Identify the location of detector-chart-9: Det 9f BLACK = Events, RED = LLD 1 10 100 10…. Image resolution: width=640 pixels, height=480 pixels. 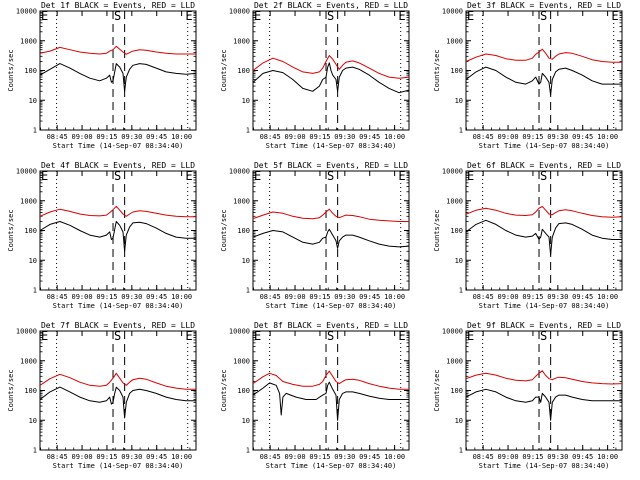
(528, 395).